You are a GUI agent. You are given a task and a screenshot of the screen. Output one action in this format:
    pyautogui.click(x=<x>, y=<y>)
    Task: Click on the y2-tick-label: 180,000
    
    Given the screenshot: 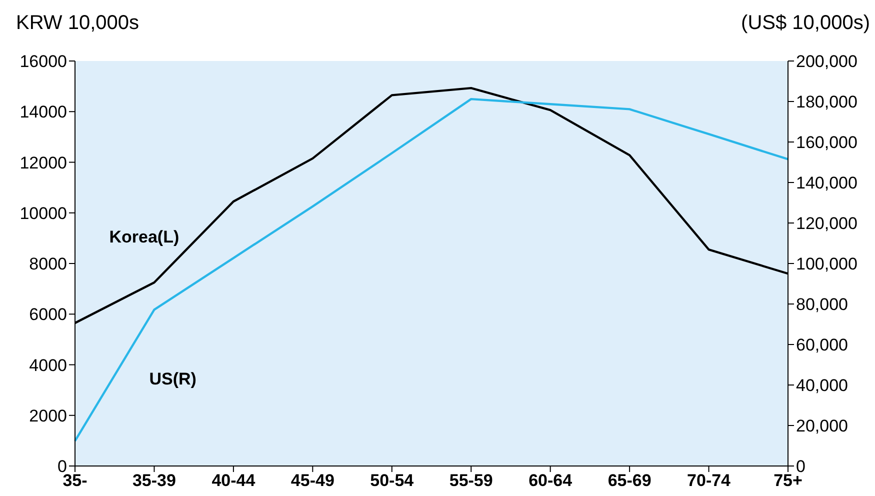 What is the action you would take?
    pyautogui.click(x=827, y=102)
    